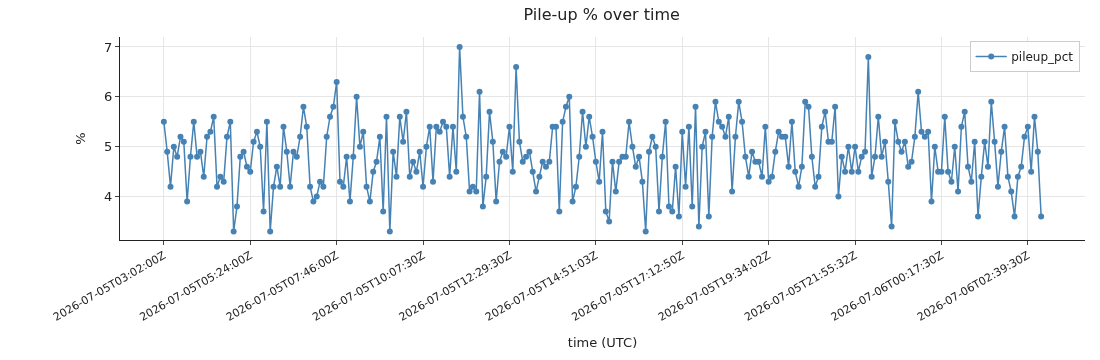  What do you see at coordinates (81, 138) in the screenshot?
I see `y-axis-title: %` at bounding box center [81, 138].